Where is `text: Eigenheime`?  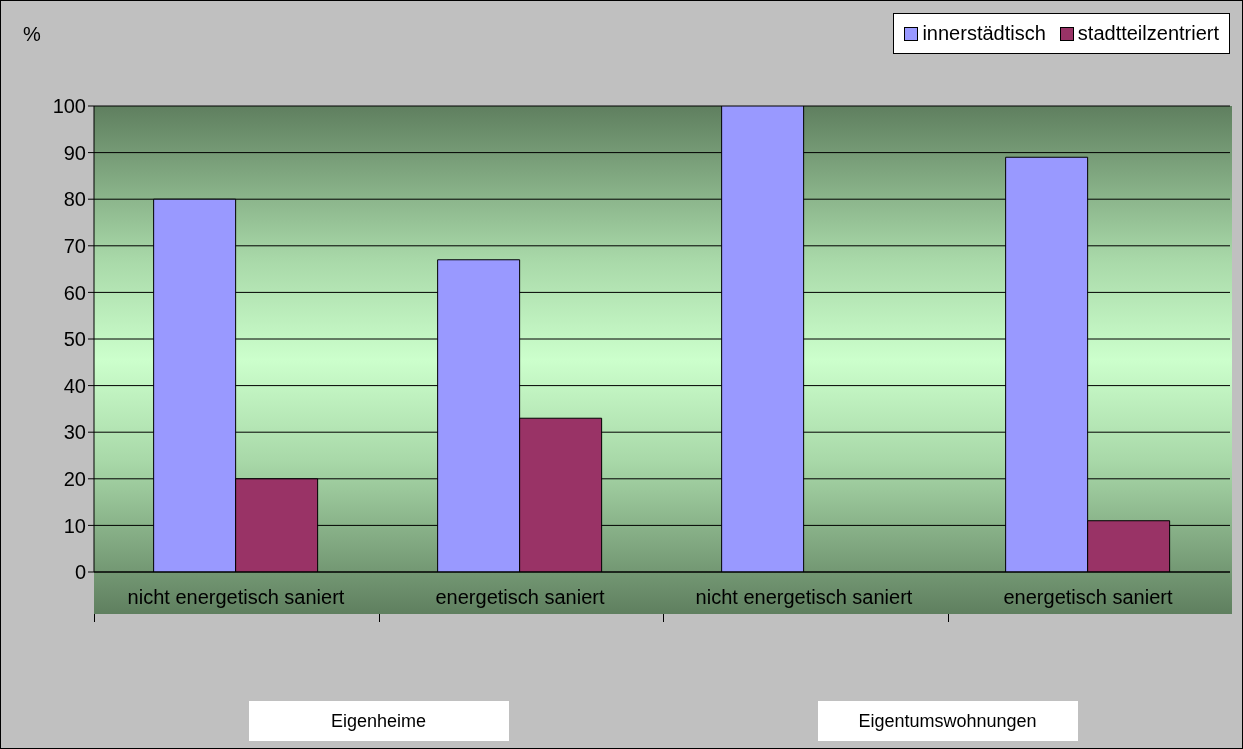
text: Eigenheime is located at coordinates (378, 721).